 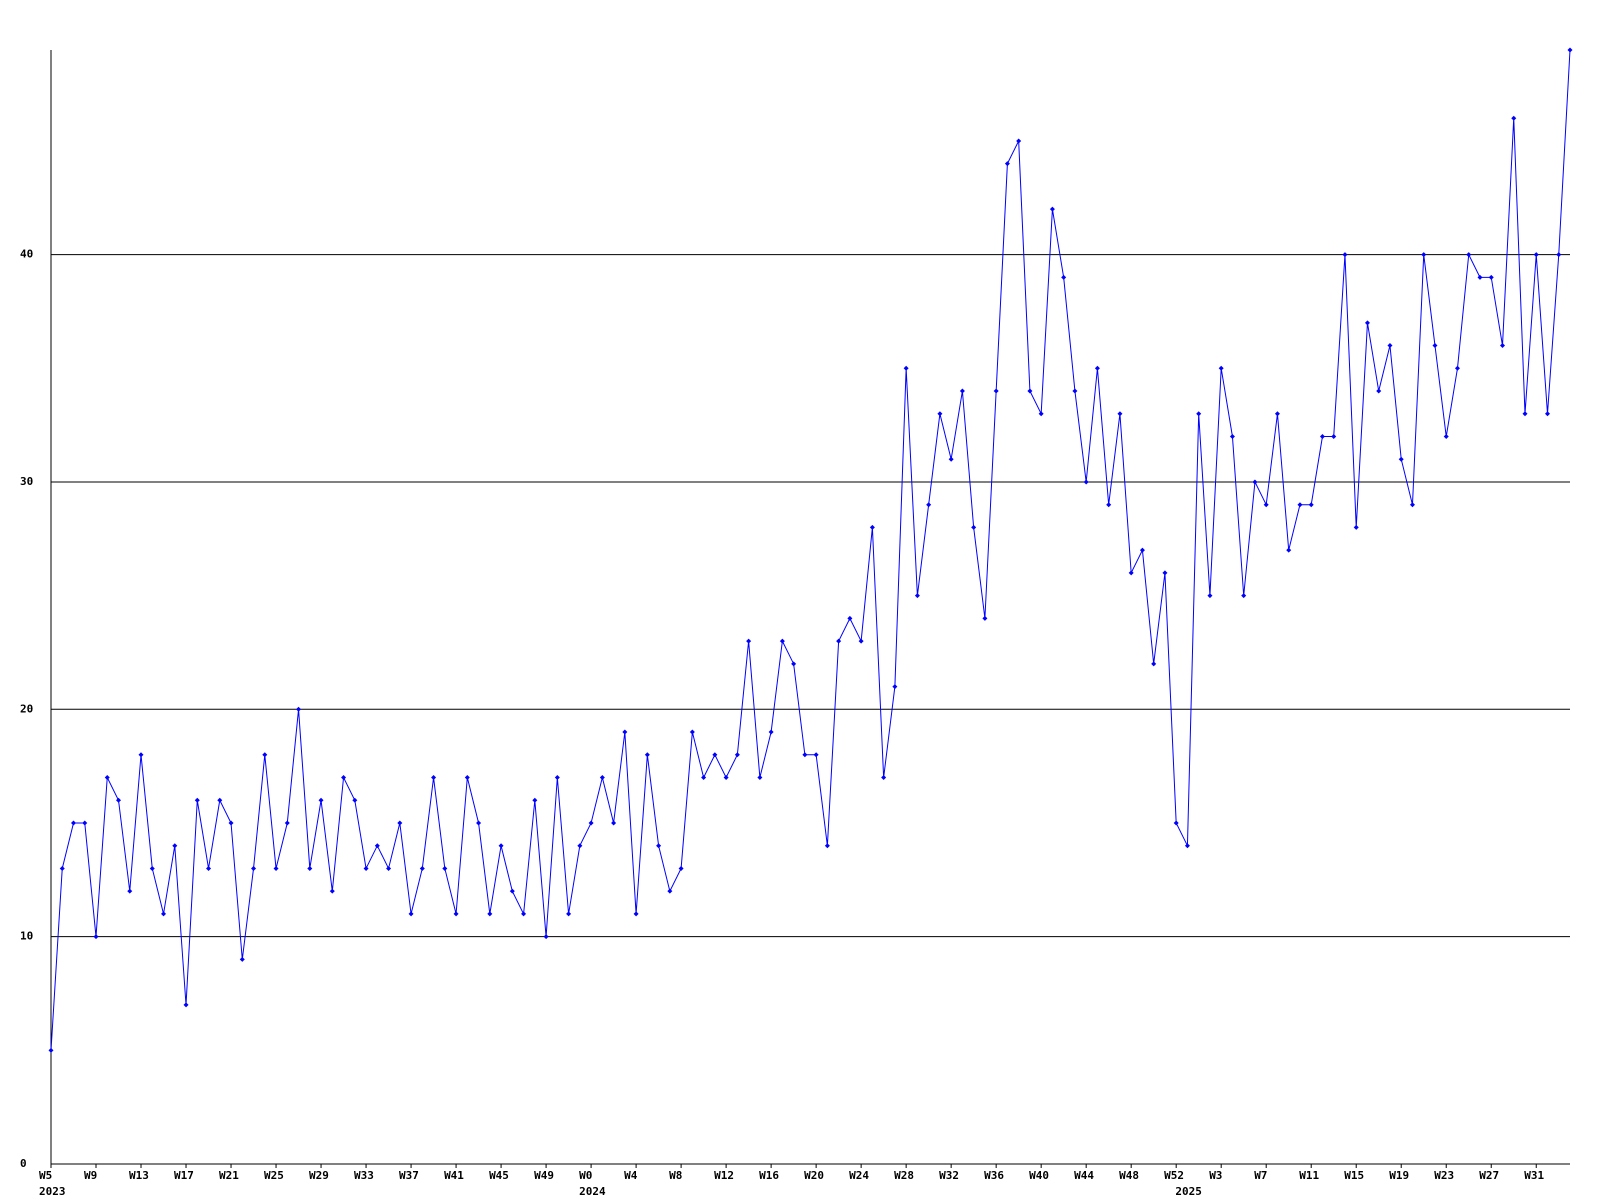 What do you see at coordinates (1188, 1191) in the screenshot?
I see `year-label: 2025` at bounding box center [1188, 1191].